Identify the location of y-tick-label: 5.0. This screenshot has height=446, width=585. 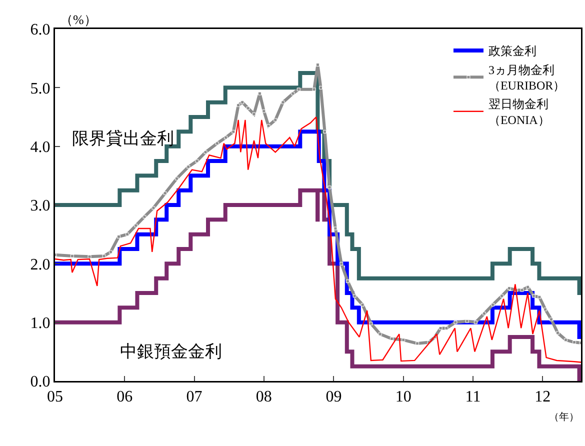
(40, 89).